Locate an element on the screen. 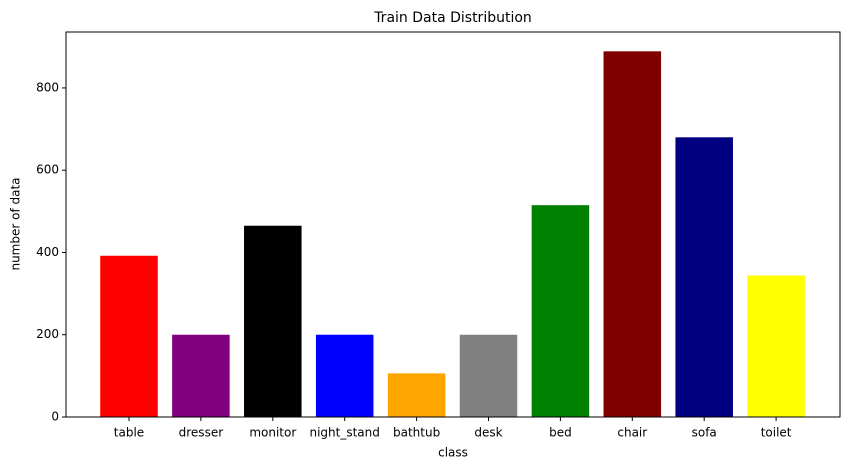 The width and height of the screenshot is (850, 470). x-tick-label: chair is located at coordinates (632, 433).